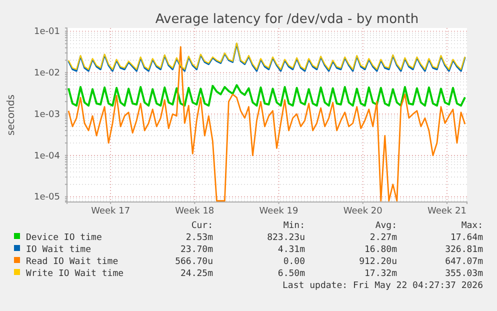 The image size is (497, 311). What do you see at coordinates (194, 211) in the screenshot?
I see `x-tick-label: Week 18` at bounding box center [194, 211].